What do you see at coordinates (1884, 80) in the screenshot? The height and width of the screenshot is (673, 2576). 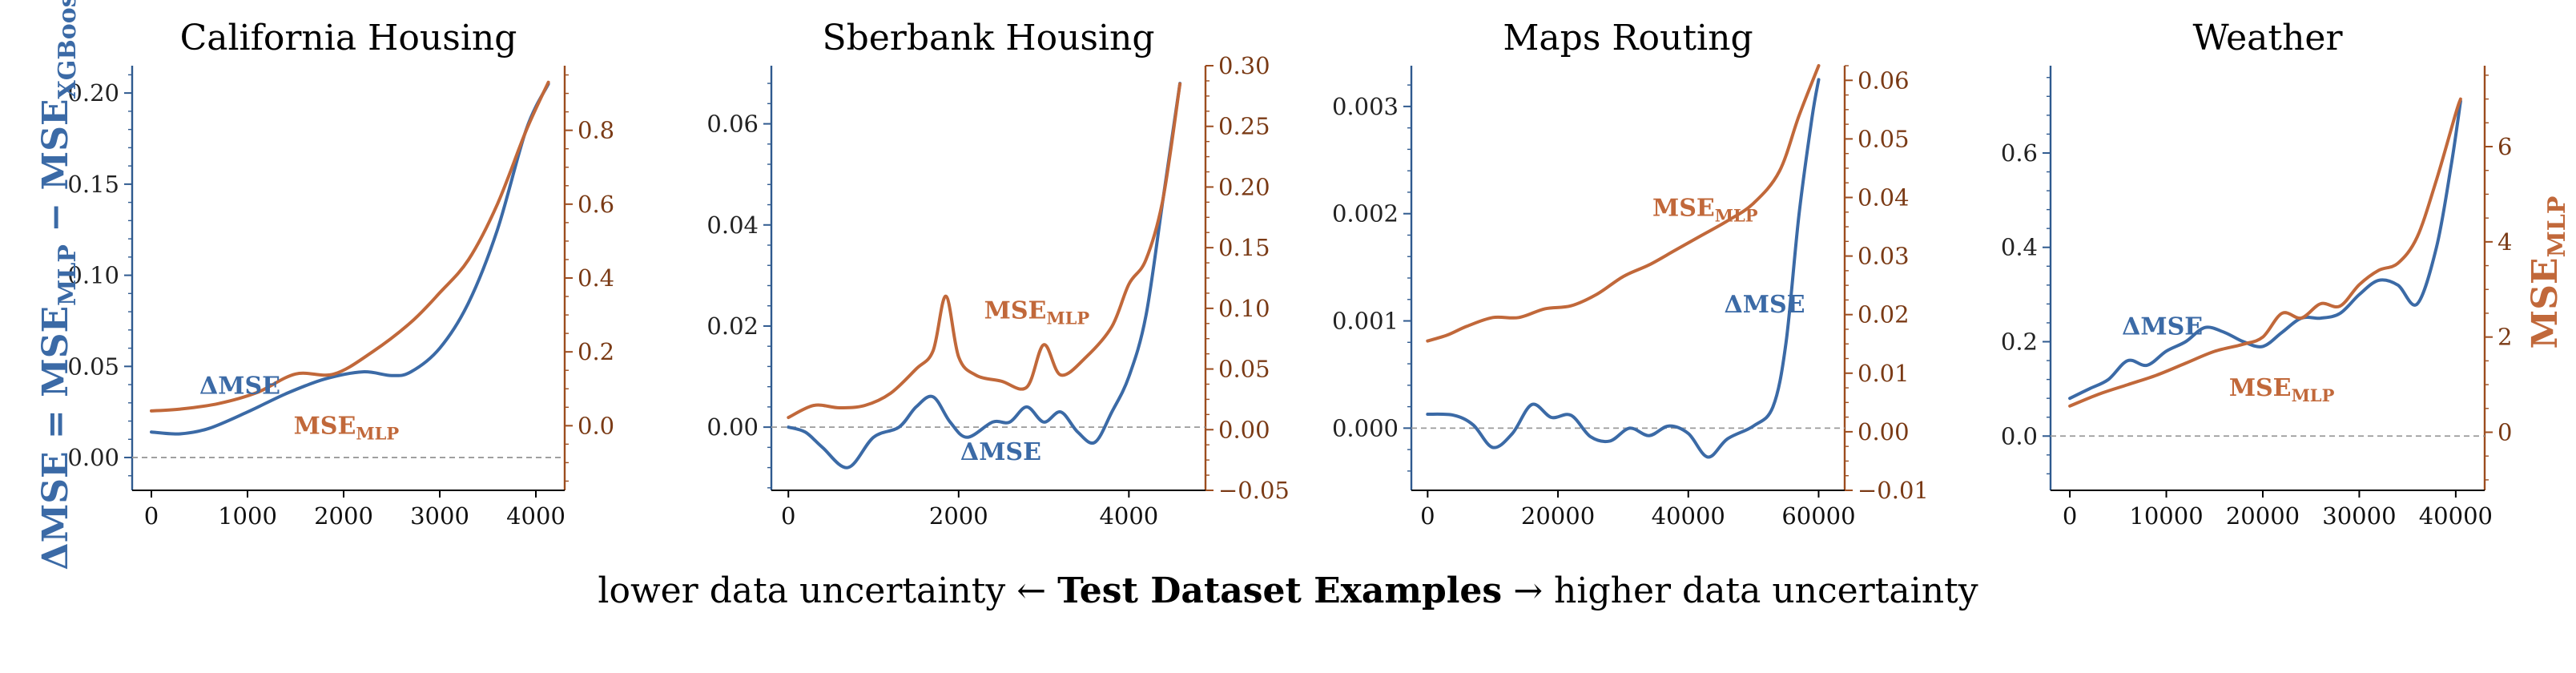 I see `y-tick-label-right: 0.06` at bounding box center [1884, 80].